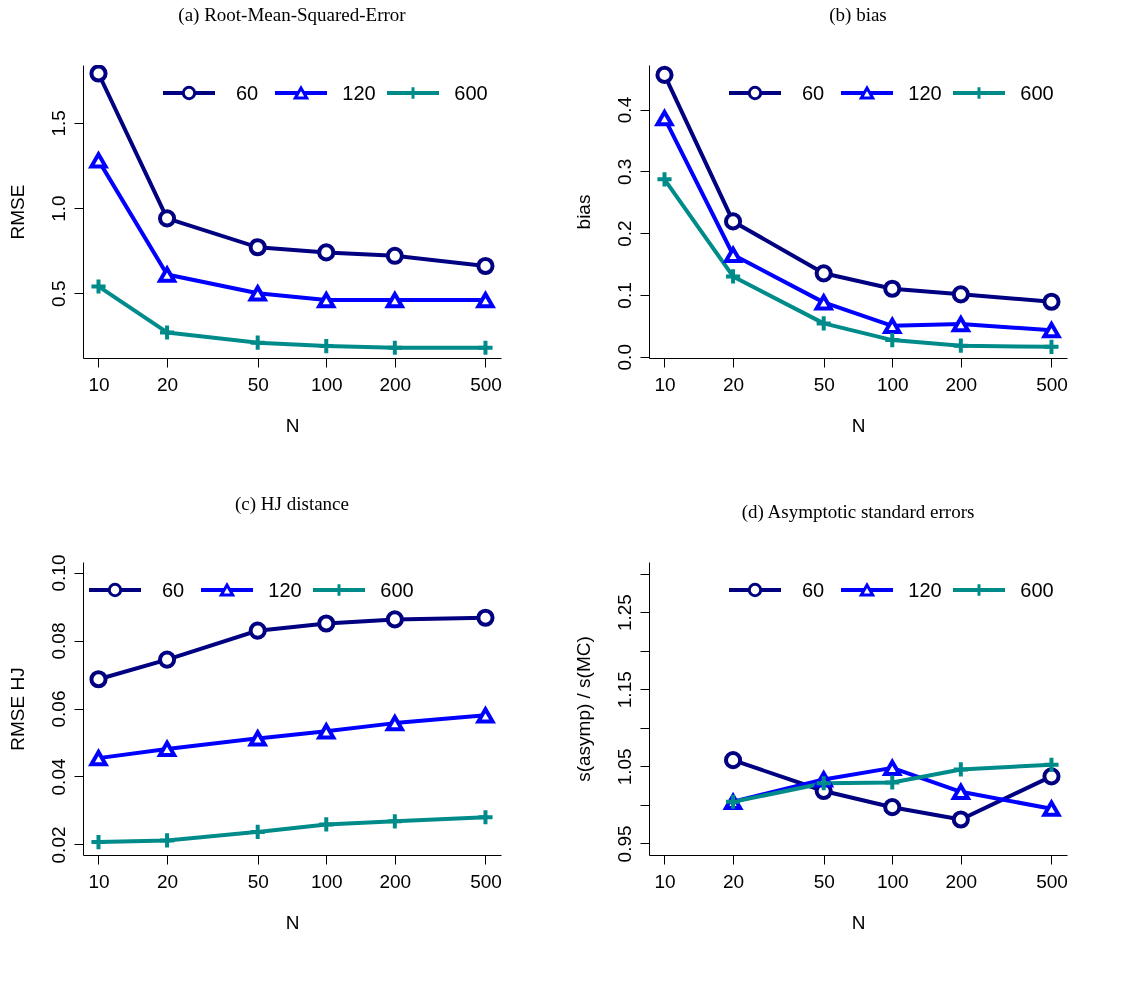 This screenshot has height=1008, width=1144. I want to click on y-tick-label: 0.04, so click(58, 777).